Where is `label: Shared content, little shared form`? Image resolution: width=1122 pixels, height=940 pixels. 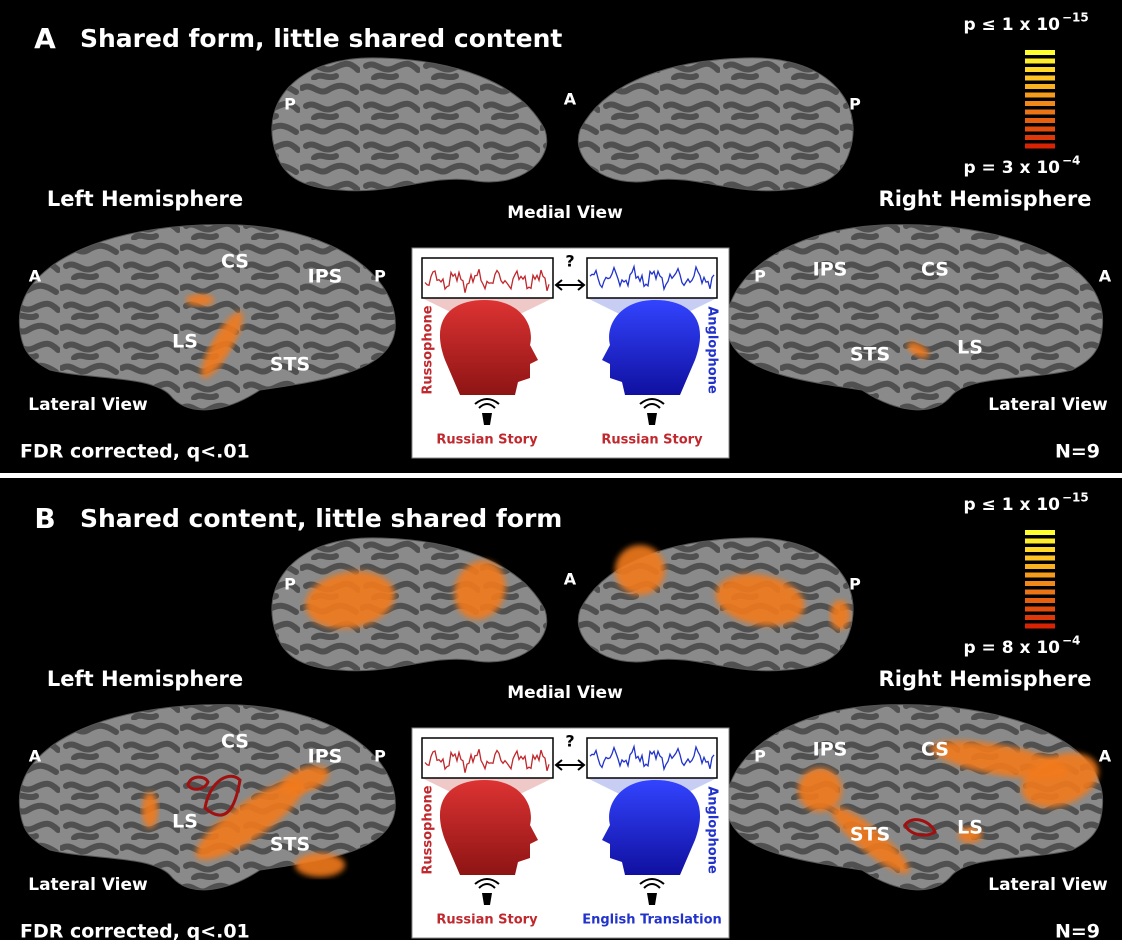 label: Shared content, little shared form is located at coordinates (321, 518).